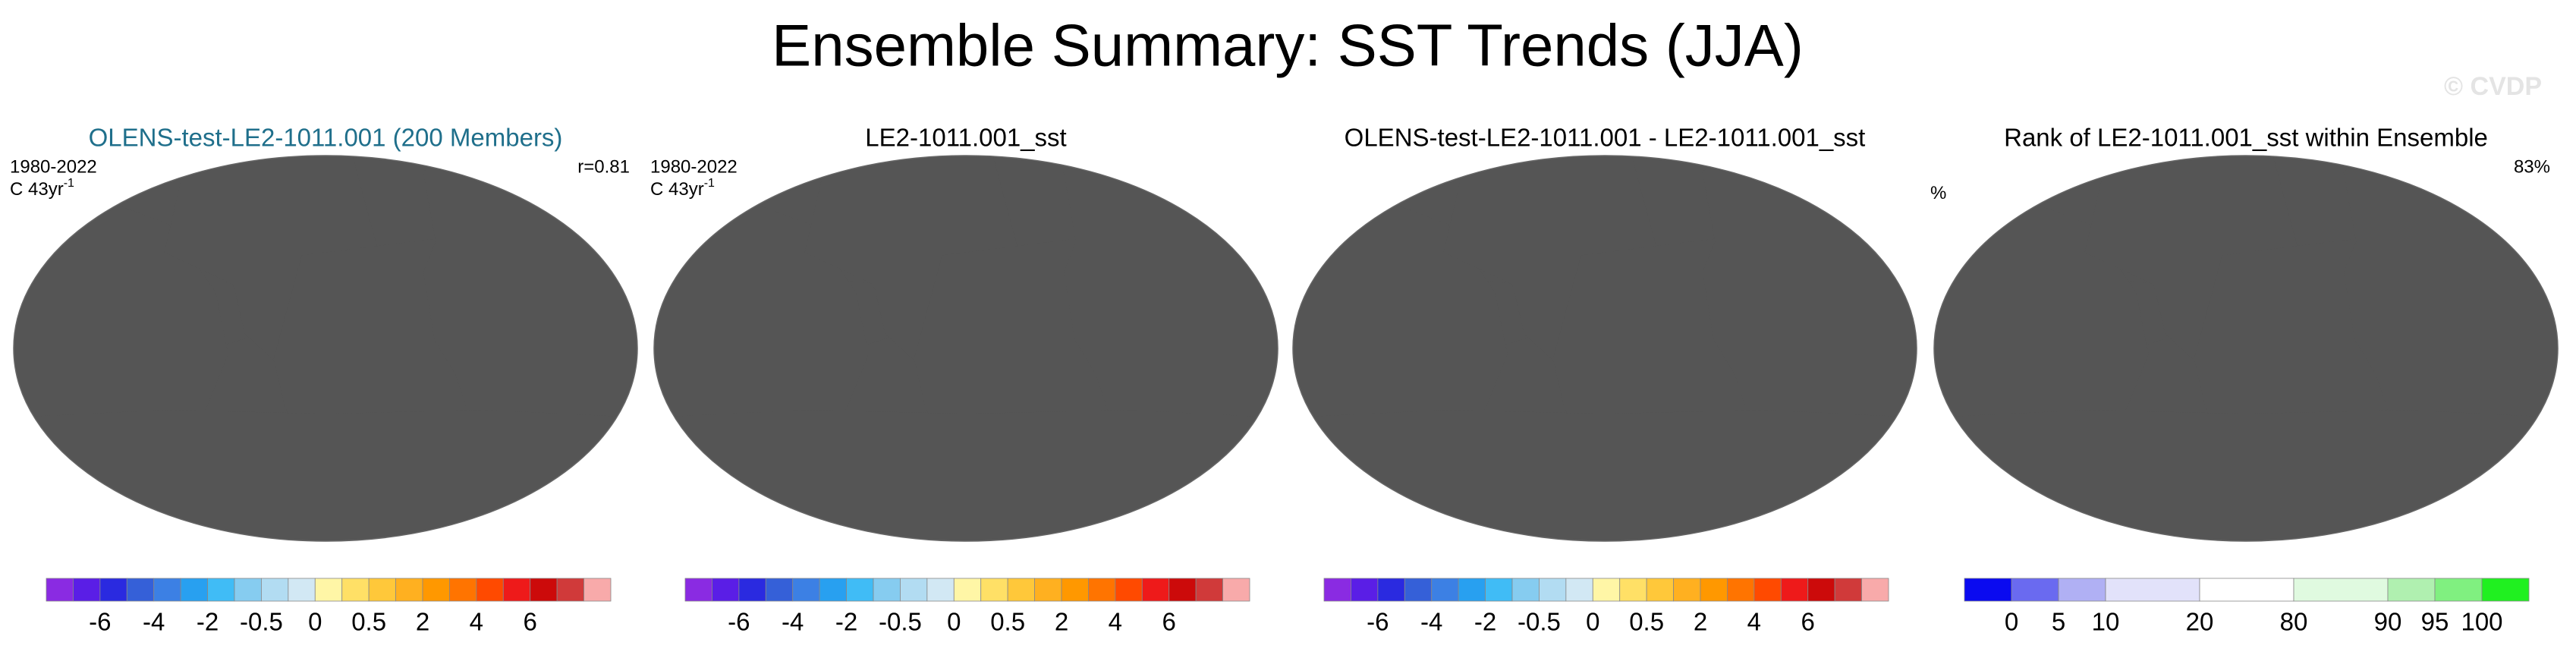  I want to click on colorbar-tick-label: -4, so click(154, 622).